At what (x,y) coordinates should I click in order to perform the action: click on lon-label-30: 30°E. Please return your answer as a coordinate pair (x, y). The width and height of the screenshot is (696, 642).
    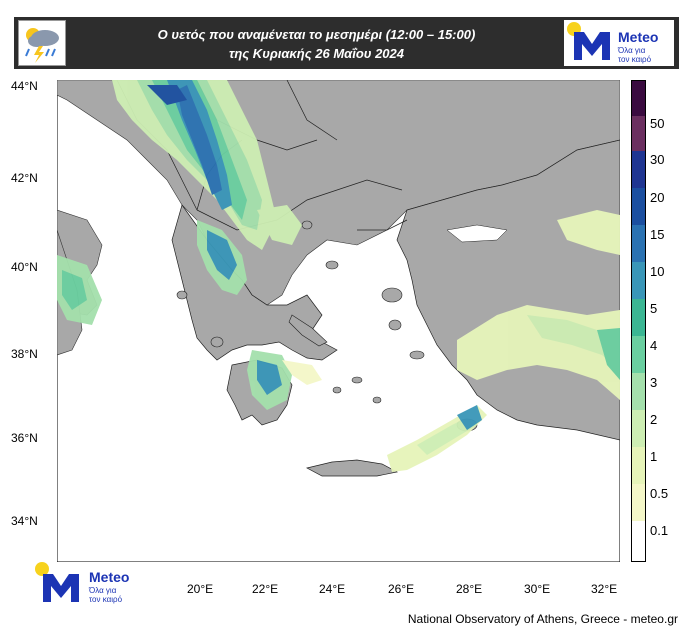
    Looking at the image, I should click on (537, 589).